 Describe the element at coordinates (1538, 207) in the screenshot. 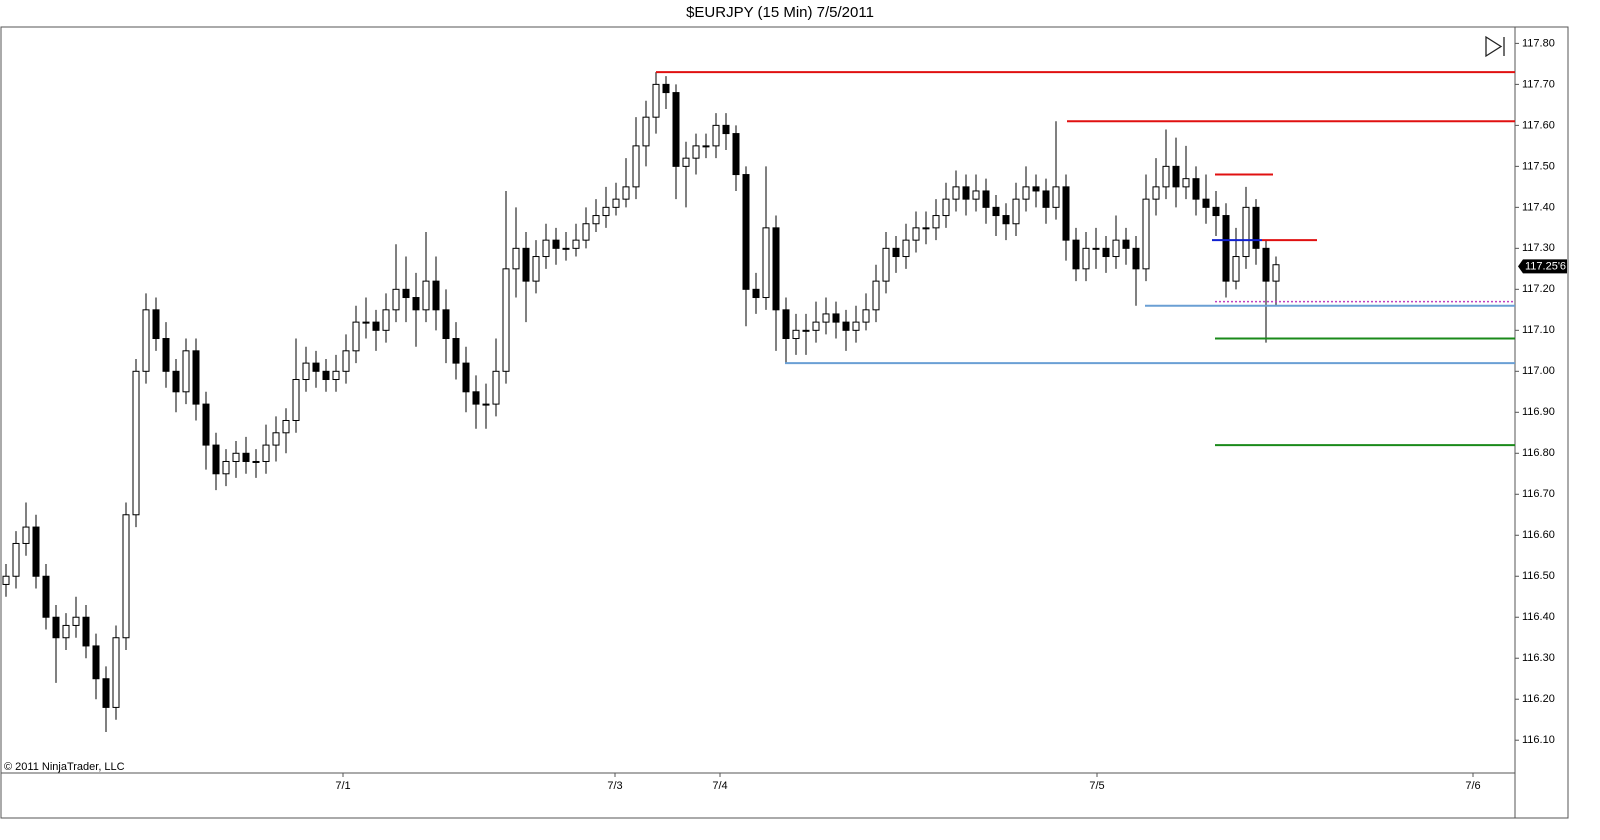

I see `y-tick-label: 117.40` at that location.